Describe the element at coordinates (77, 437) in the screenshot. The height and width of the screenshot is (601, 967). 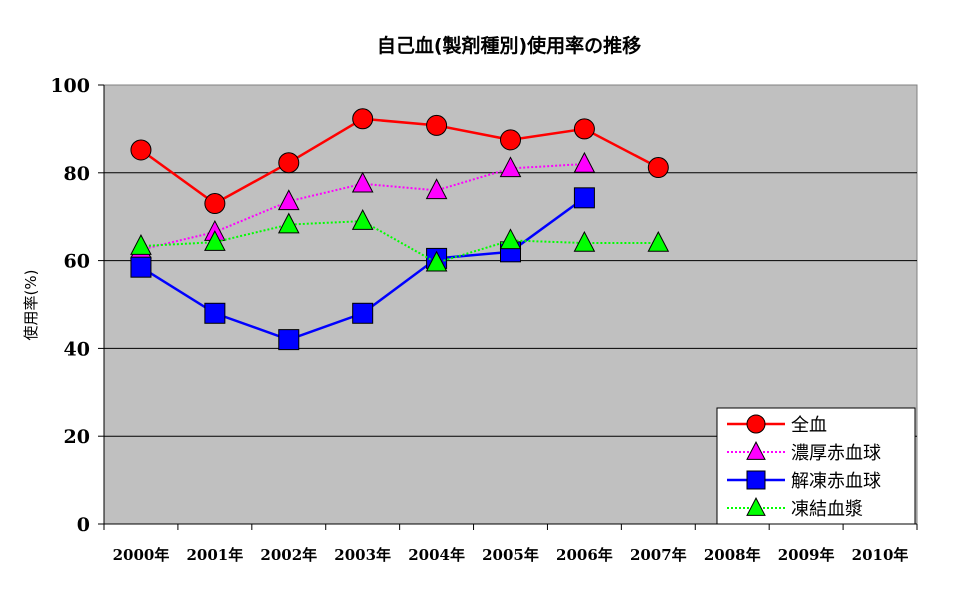
I see `y-tick-label: 20` at that location.